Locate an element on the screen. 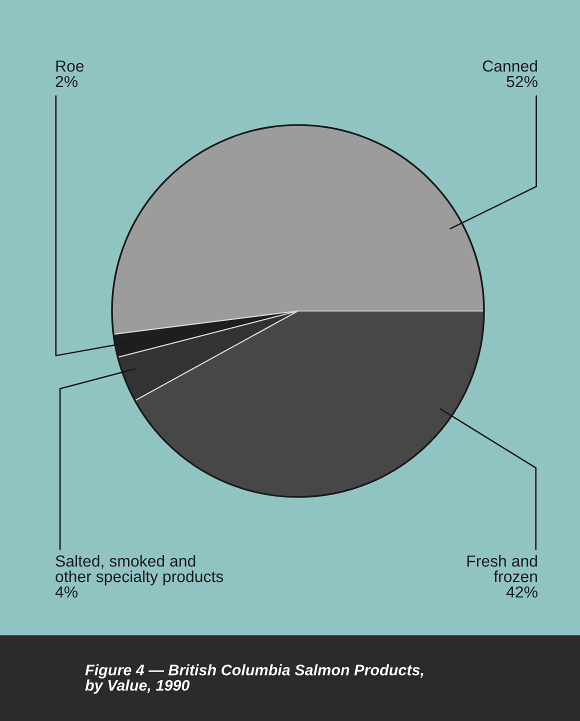  text: Figure 4 — British Columbia Salmon Products, by Value, 1990 is located at coordinates (254, 679).